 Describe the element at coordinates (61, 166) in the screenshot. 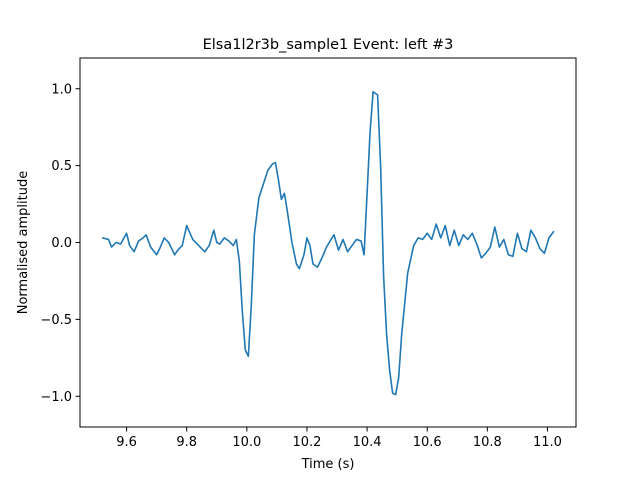

I see `y-tick-label: 0.5` at that location.